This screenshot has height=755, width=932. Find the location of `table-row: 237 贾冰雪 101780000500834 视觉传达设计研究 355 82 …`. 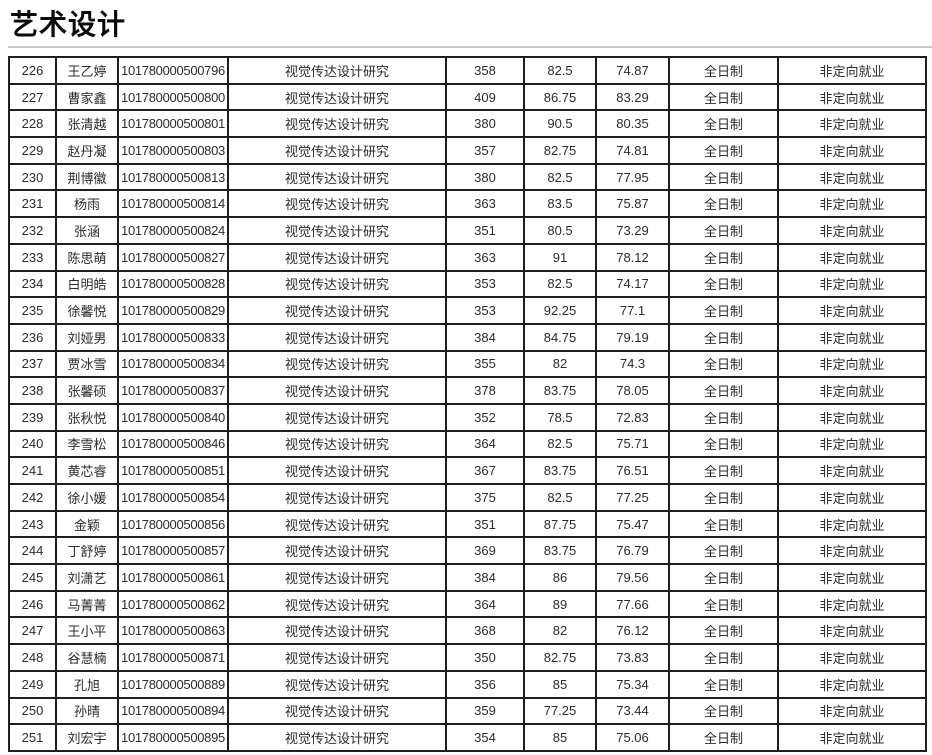

table-row: 237 贾冰雪 101780000500834 视觉传达设计研究 355 82 … is located at coordinates (467, 364).